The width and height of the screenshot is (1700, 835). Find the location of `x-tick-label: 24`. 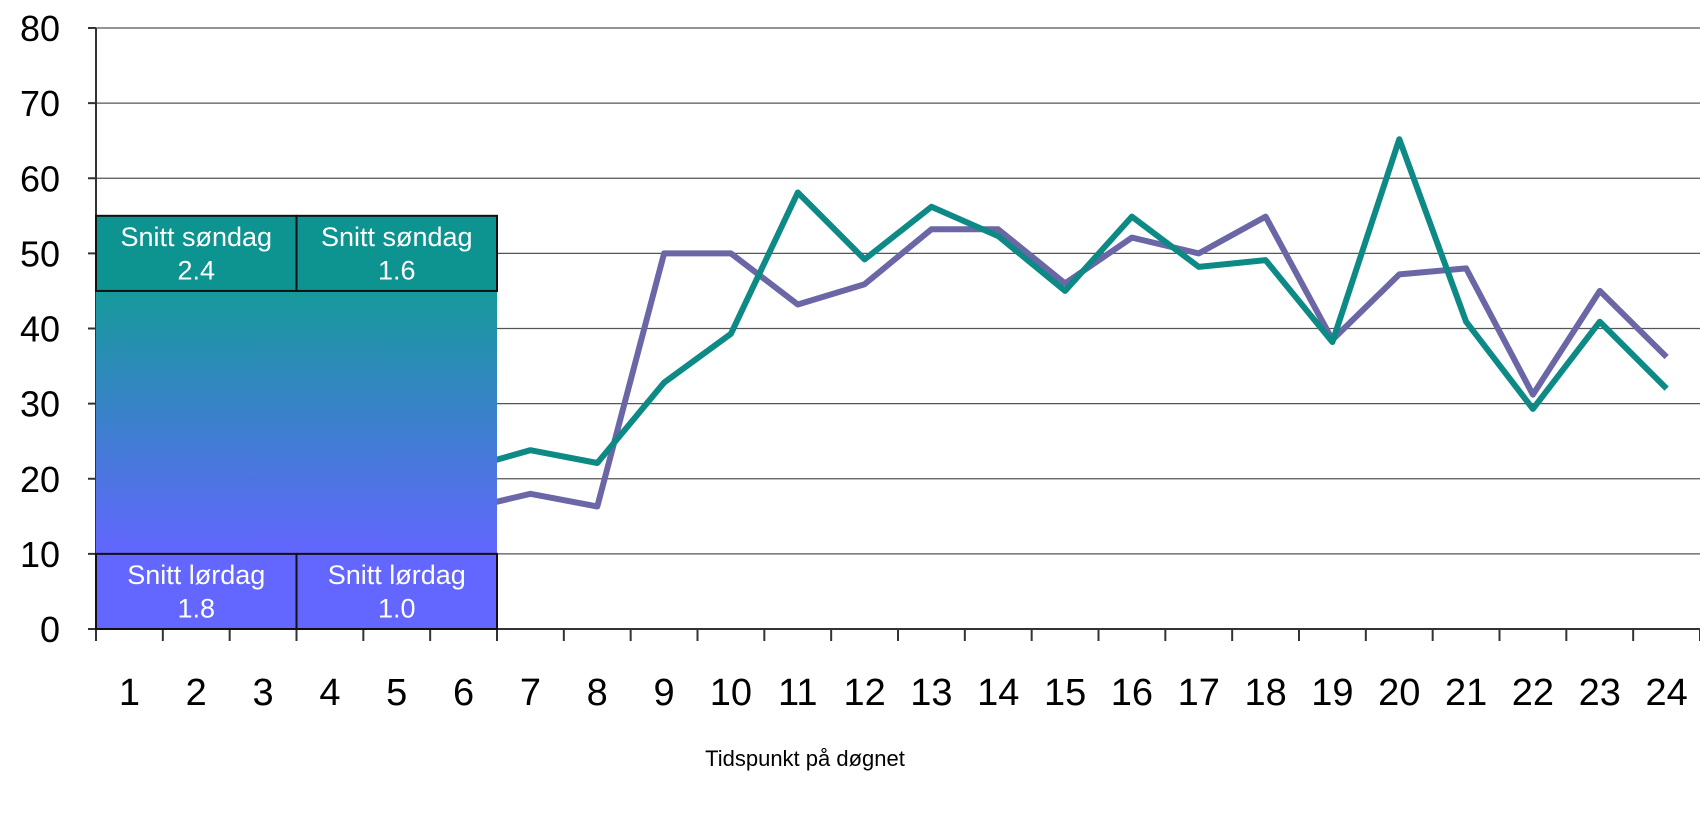

x-tick-label: 24 is located at coordinates (1666, 693).